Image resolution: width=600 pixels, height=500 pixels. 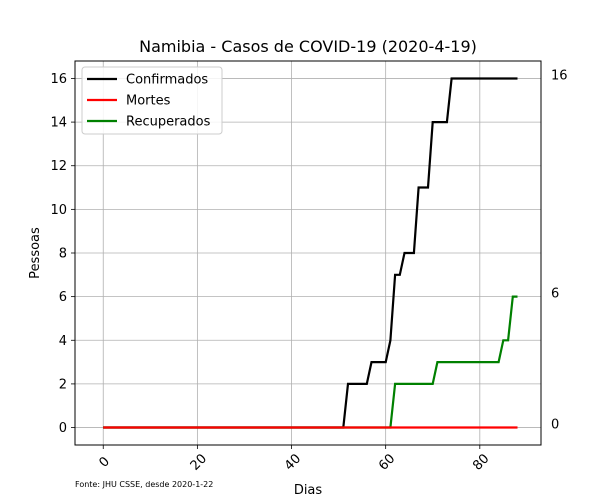 I want to click on y-tick-label: 4, so click(x=63, y=341).